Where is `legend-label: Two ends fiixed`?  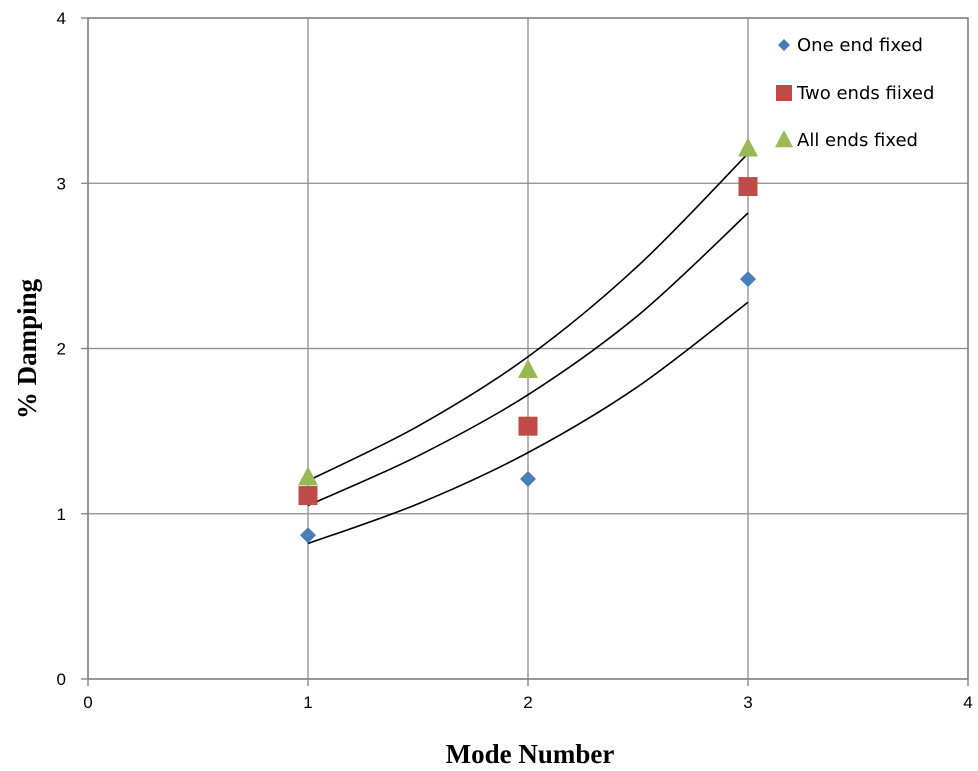
legend-label: Two ends fiixed is located at coordinates (865, 93).